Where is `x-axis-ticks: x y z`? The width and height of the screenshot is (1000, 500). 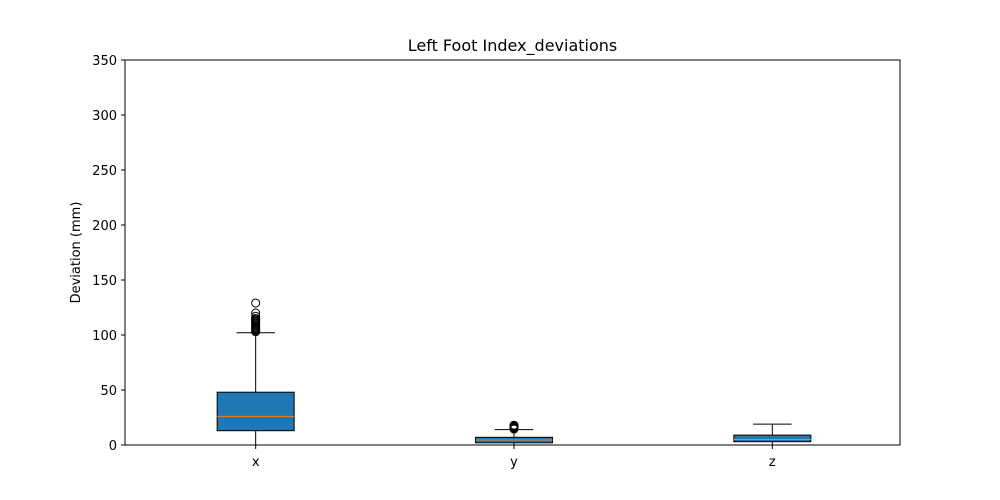 x-axis-ticks: x y z is located at coordinates (514, 457).